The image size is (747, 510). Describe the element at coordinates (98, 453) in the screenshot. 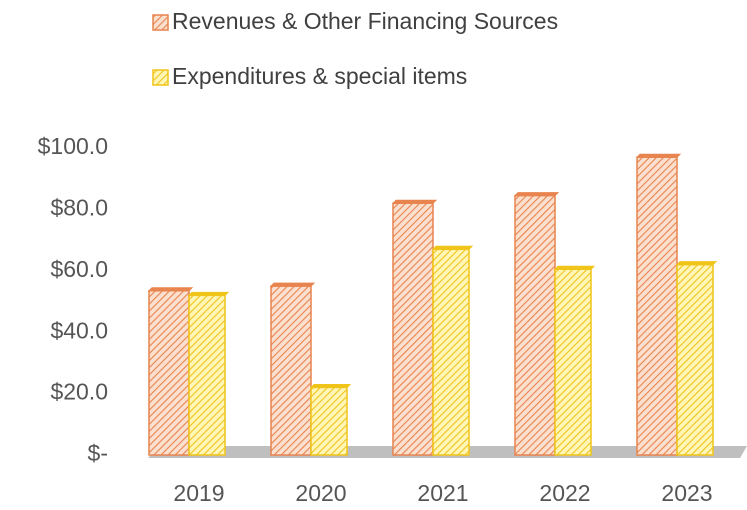

I see `y-tick-label: $-` at that location.